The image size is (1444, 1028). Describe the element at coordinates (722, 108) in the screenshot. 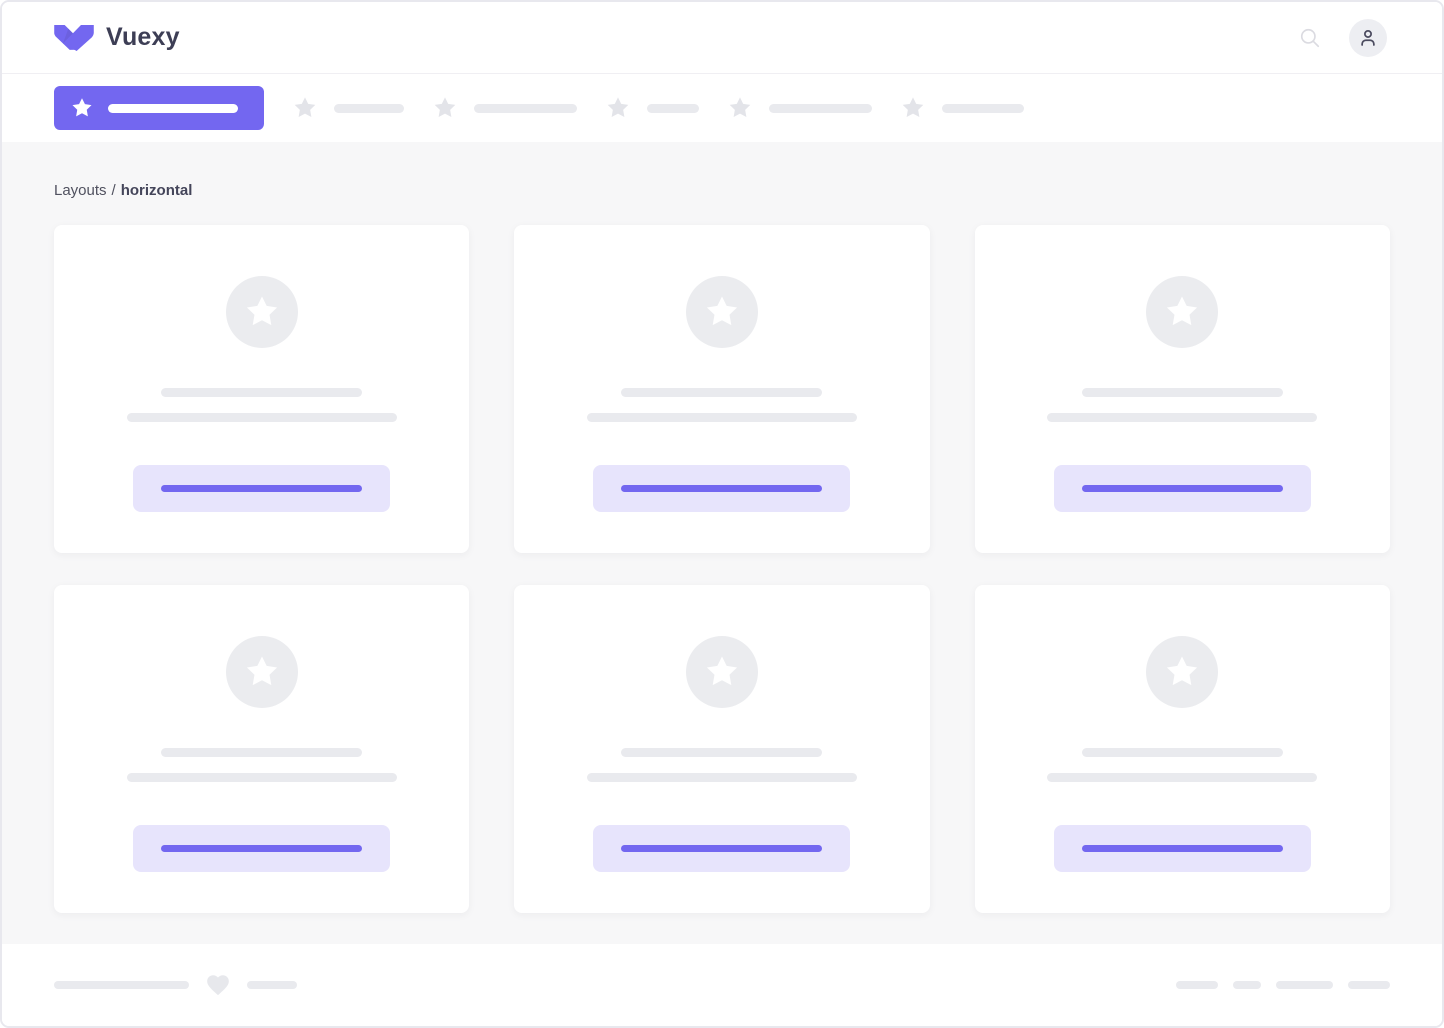

I see `horizontal-nav` at that location.